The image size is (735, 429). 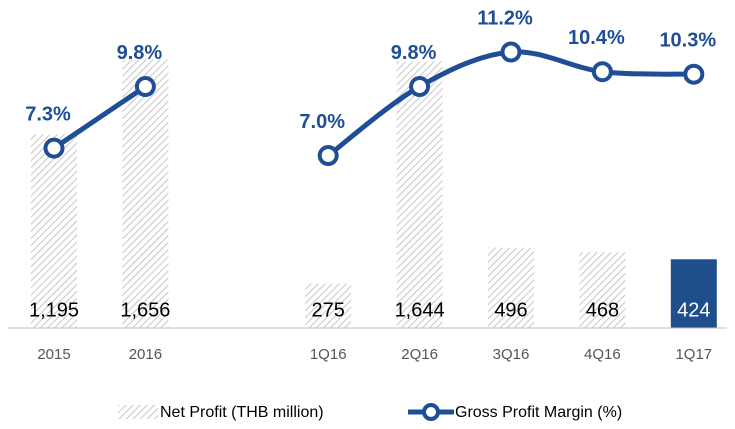 What do you see at coordinates (328, 354) in the screenshot?
I see `x-tick-label: 1Q16` at bounding box center [328, 354].